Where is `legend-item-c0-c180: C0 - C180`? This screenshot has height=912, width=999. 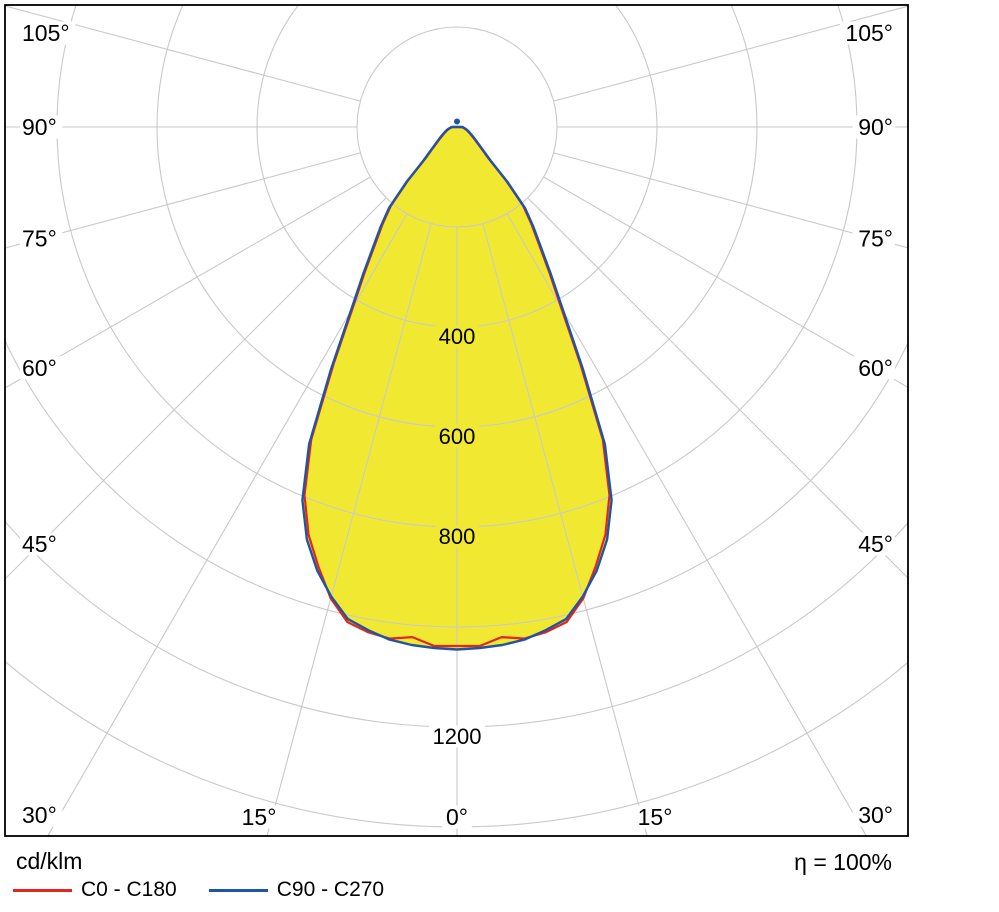 legend-item-c0-c180: C0 - C180 is located at coordinates (95, 890).